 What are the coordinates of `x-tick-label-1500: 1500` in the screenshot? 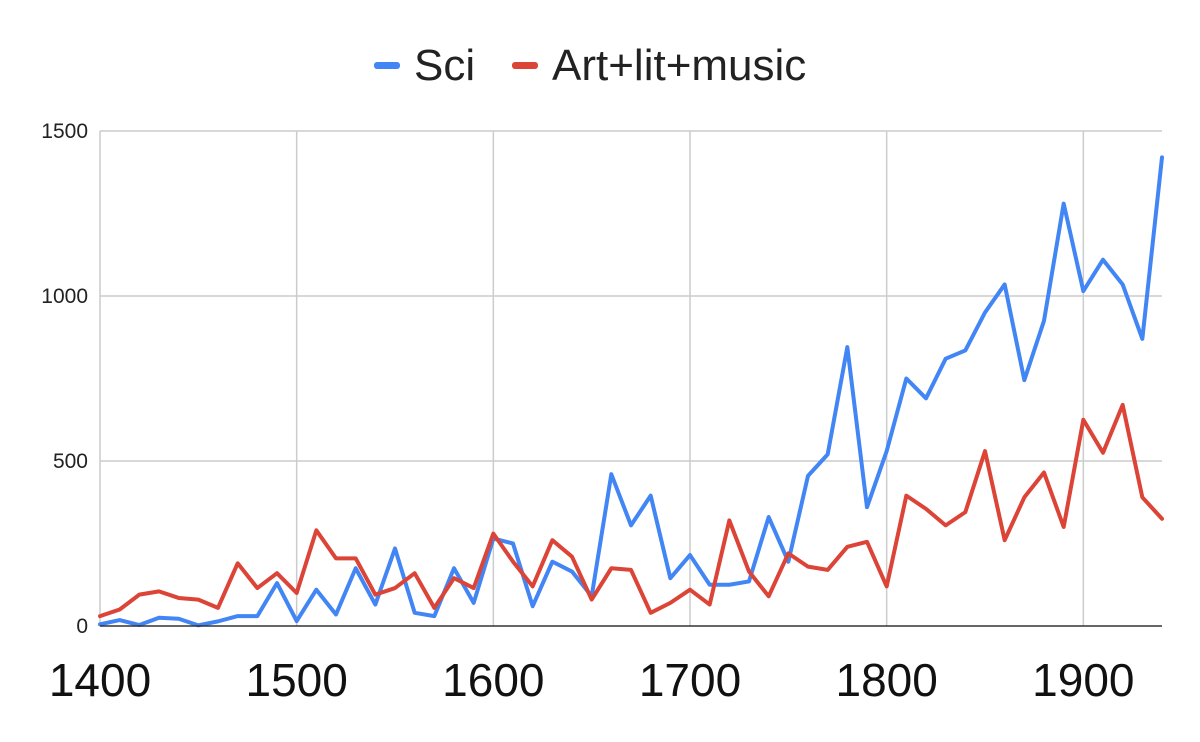 It's located at (296, 680).